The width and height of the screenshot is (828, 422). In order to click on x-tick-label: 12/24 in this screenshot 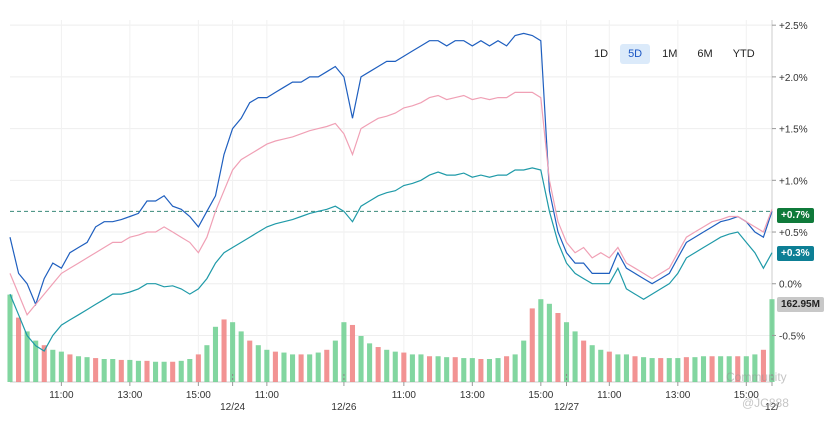, I will do `click(232, 407)`.